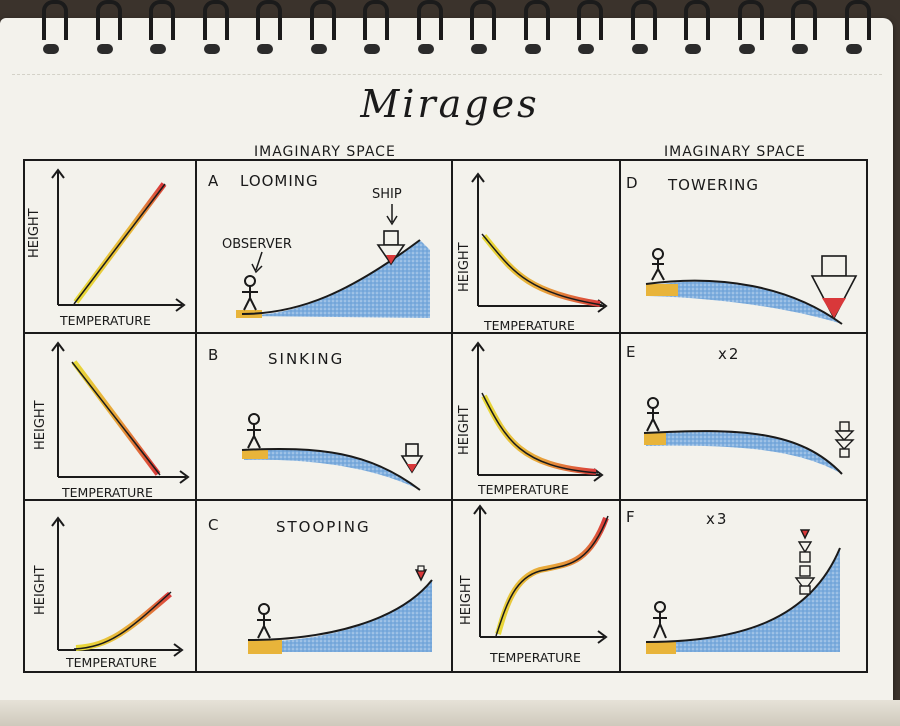 The width and height of the screenshot is (900, 726). Describe the element at coordinates (844, 439) in the screenshot. I see `double-ship-icon` at that location.